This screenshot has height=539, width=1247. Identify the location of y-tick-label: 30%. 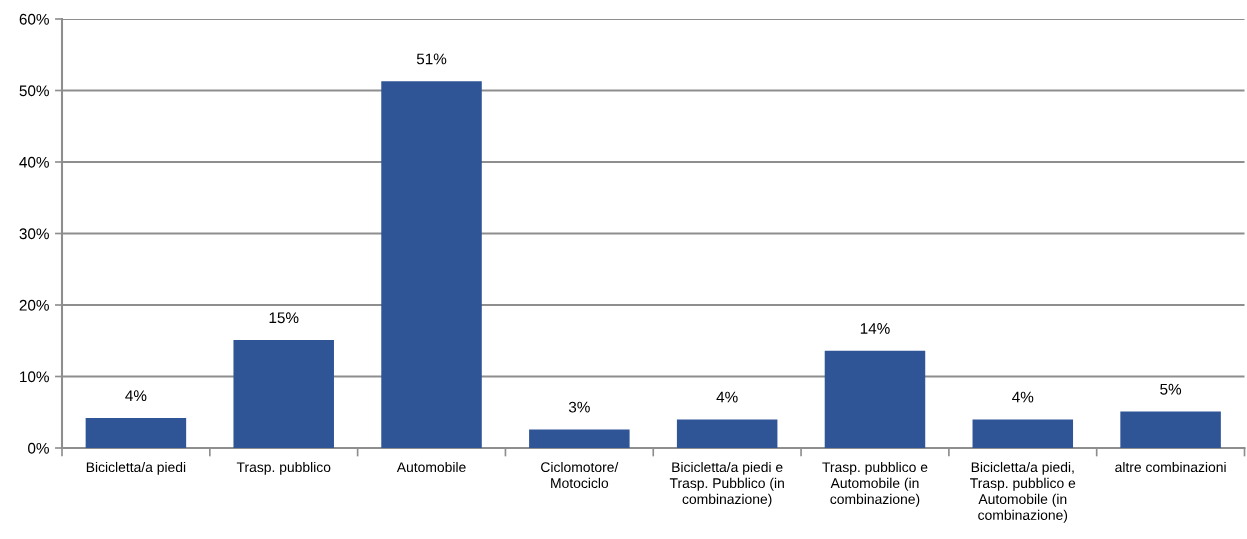
(34, 234).